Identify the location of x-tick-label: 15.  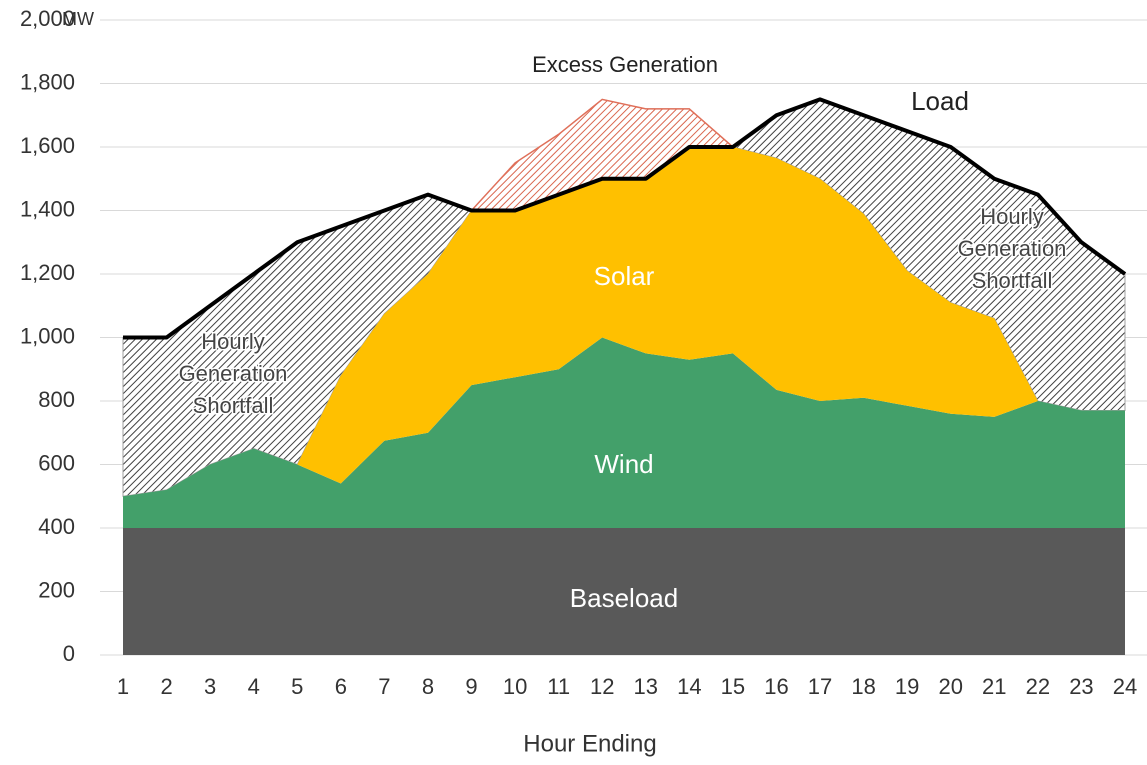
(733, 686).